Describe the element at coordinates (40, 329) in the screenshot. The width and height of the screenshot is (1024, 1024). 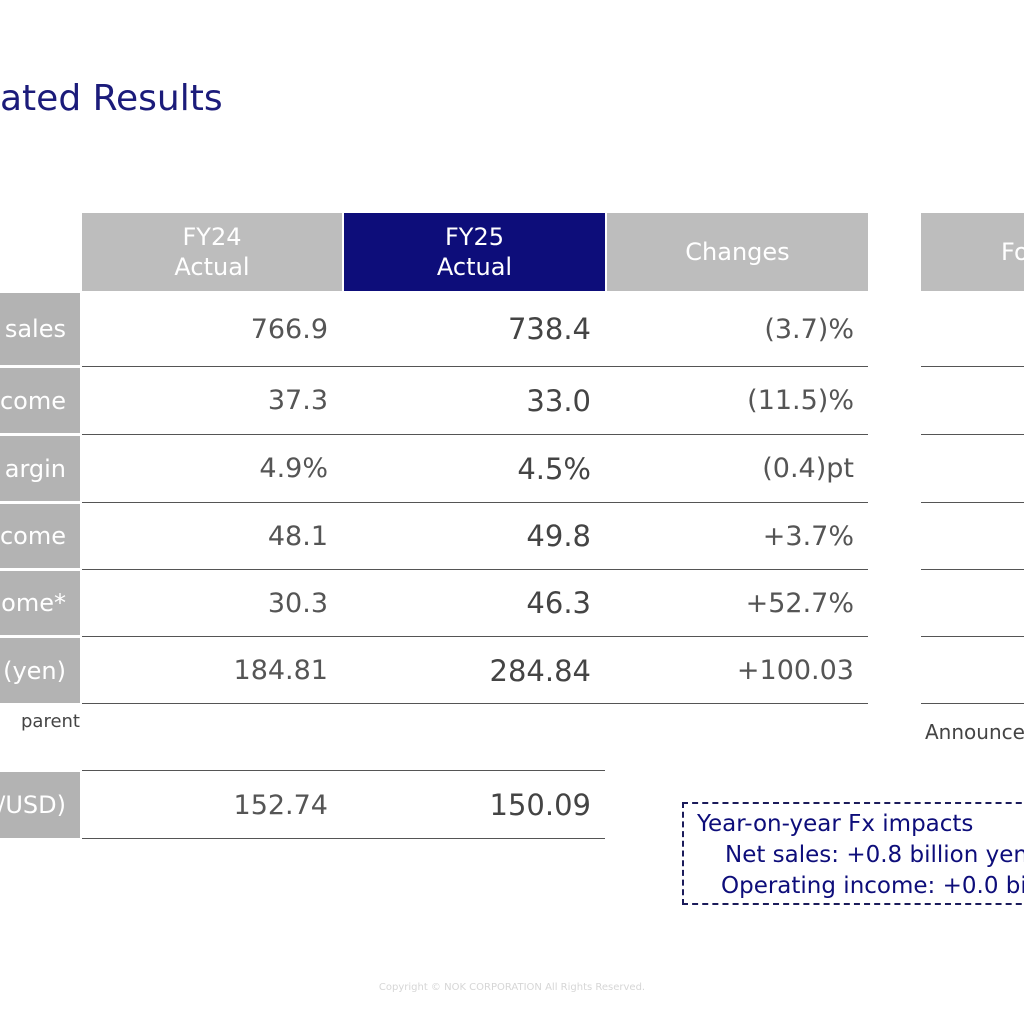
I see `row-label-1: sales` at that location.